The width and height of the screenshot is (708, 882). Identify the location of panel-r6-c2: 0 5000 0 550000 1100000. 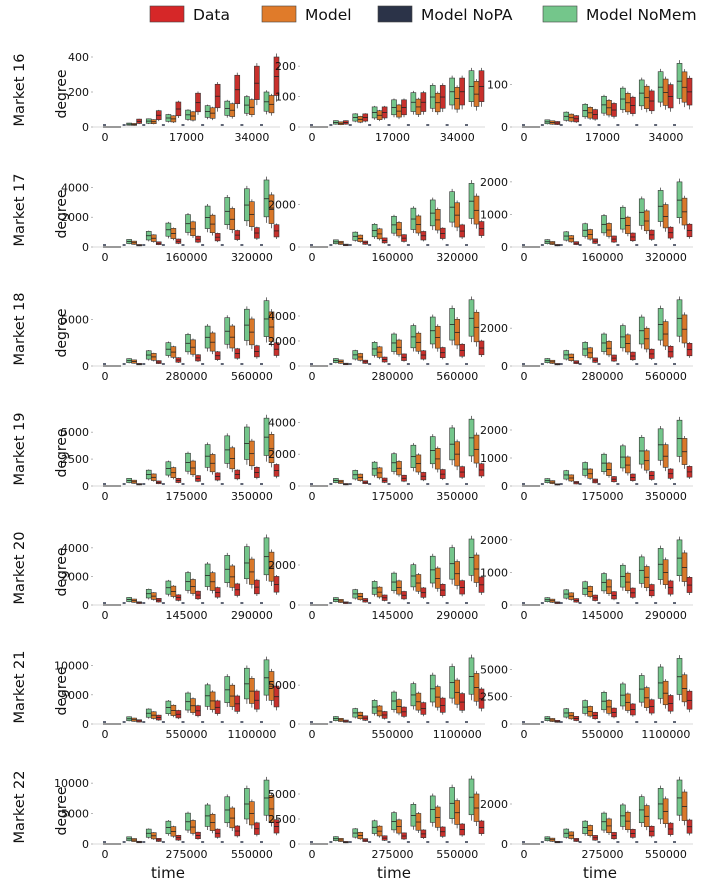
(376, 697).